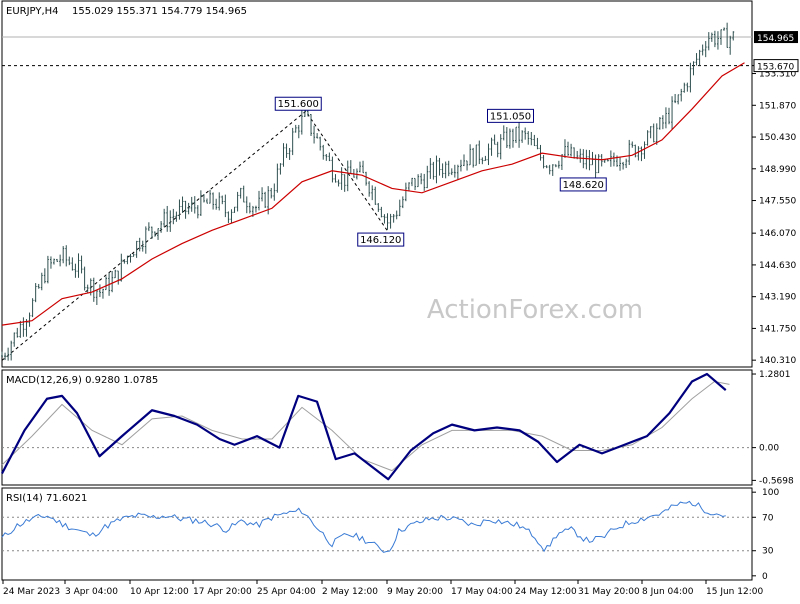 The width and height of the screenshot is (800, 604). Describe the element at coordinates (777, 202) in the screenshot. I see `price-ytick-label: 147.550` at that location.